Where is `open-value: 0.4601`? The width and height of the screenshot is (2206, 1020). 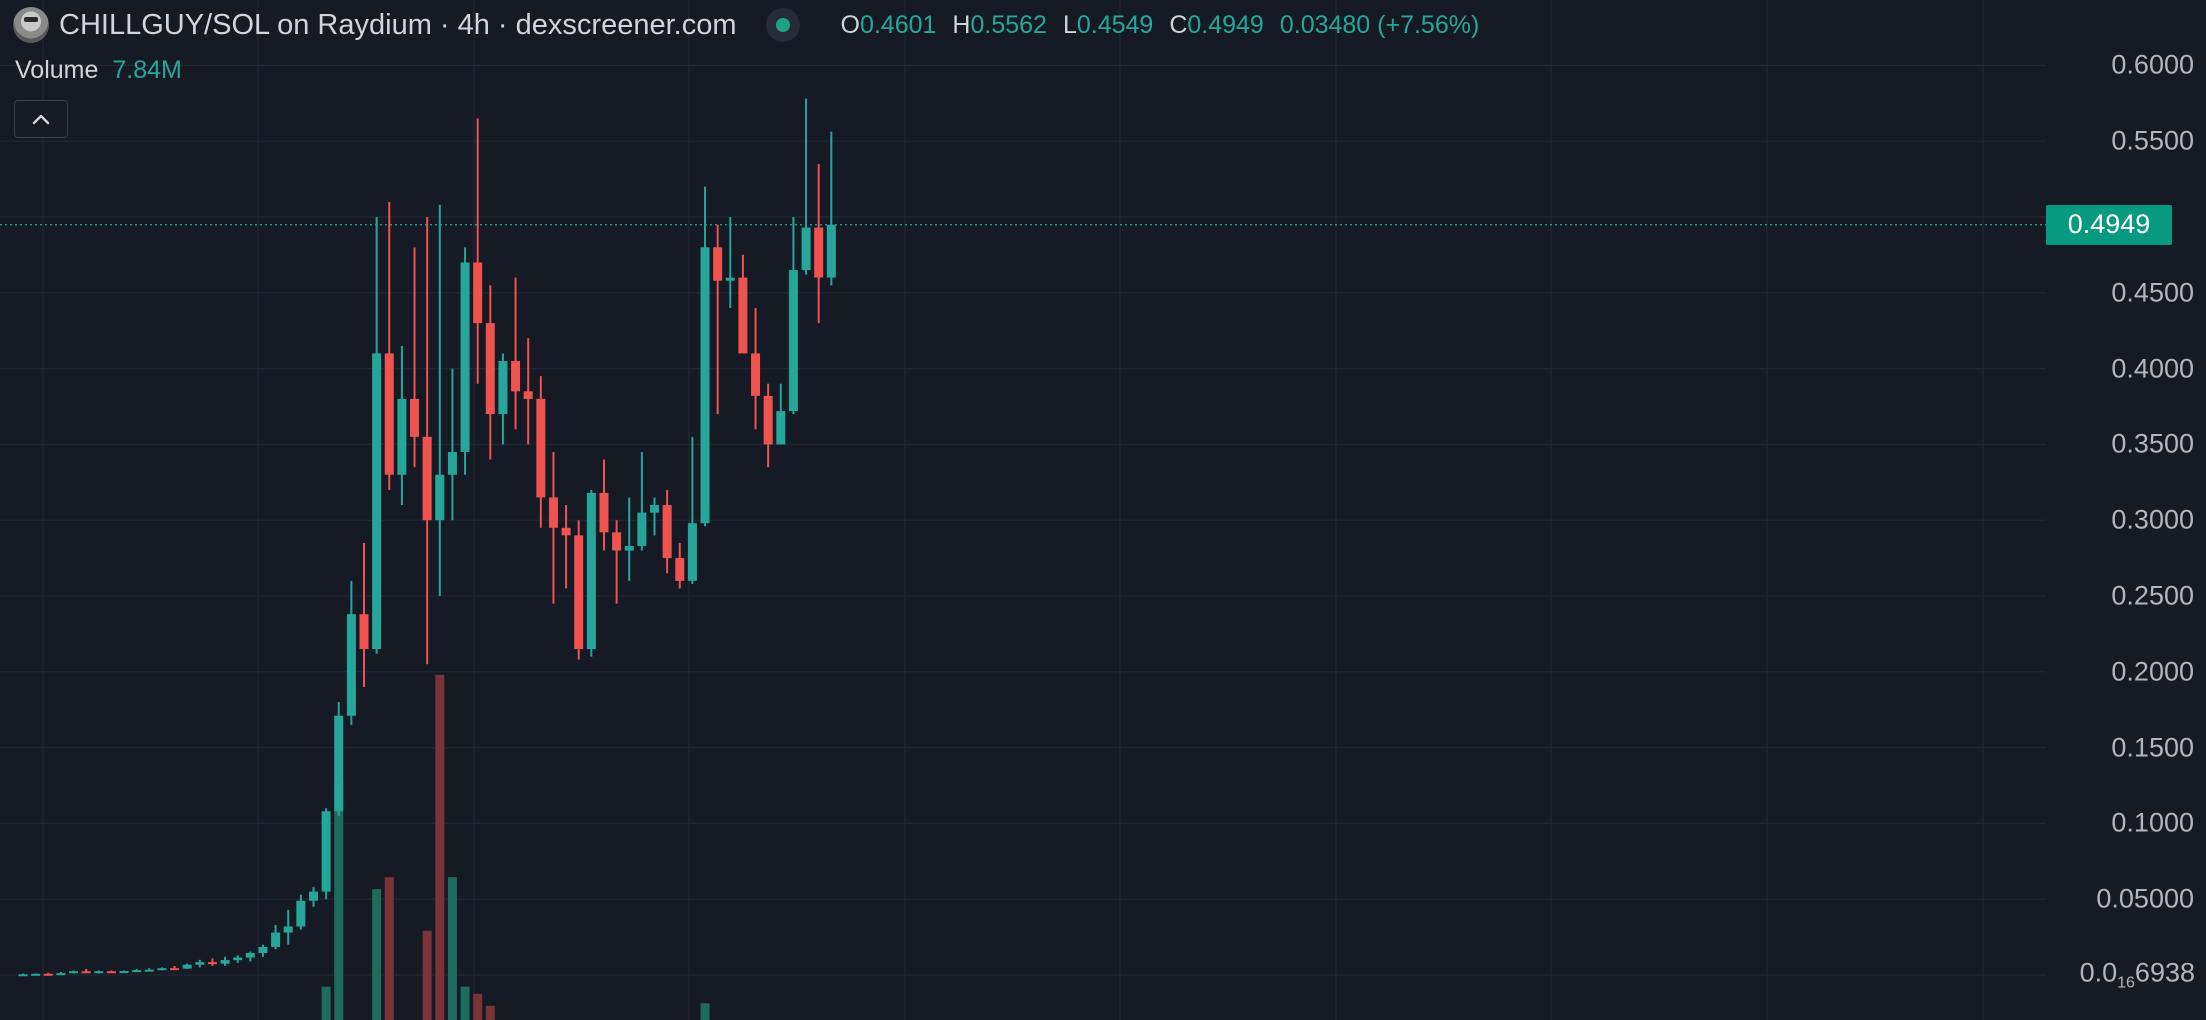 open-value: 0.4601 is located at coordinates (898, 24).